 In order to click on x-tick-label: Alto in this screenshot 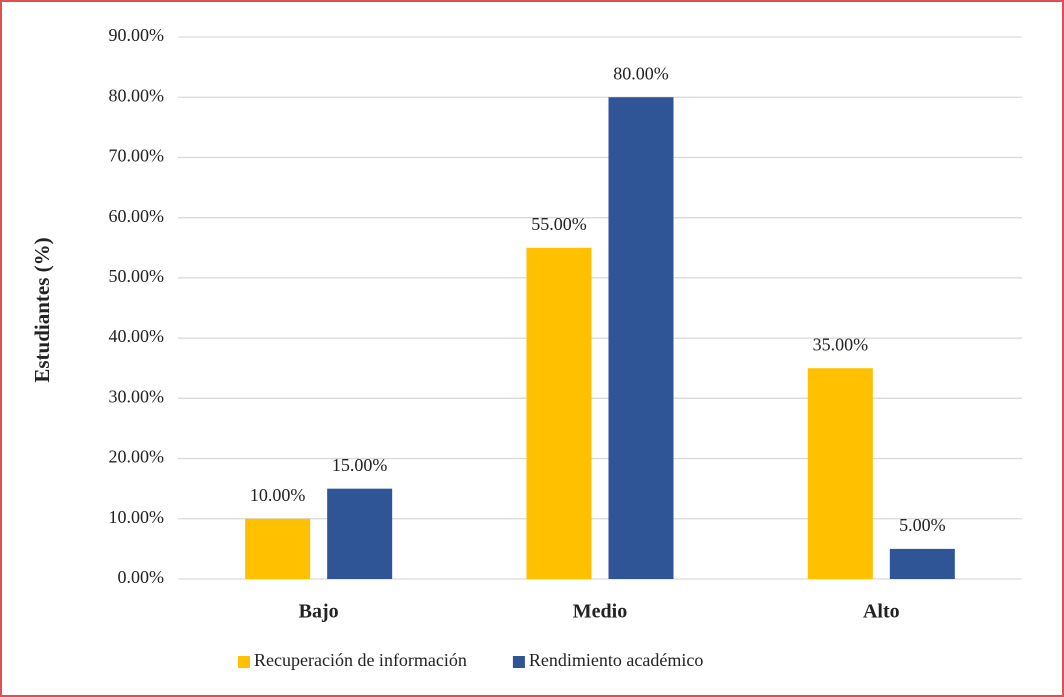, I will do `click(881, 612)`.